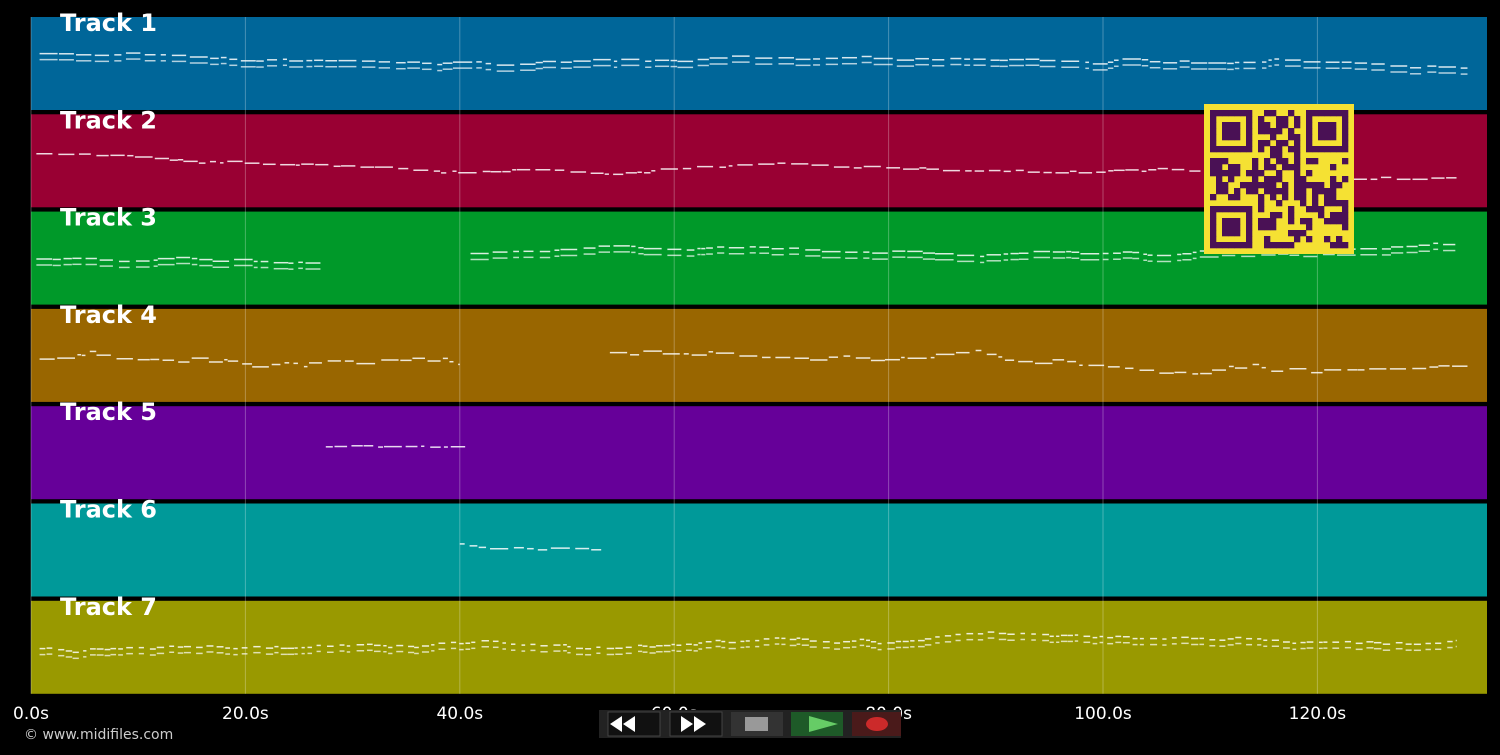 The image size is (1500, 755). Describe the element at coordinates (108, 510) in the screenshot. I see `track-name: Track 6` at that location.